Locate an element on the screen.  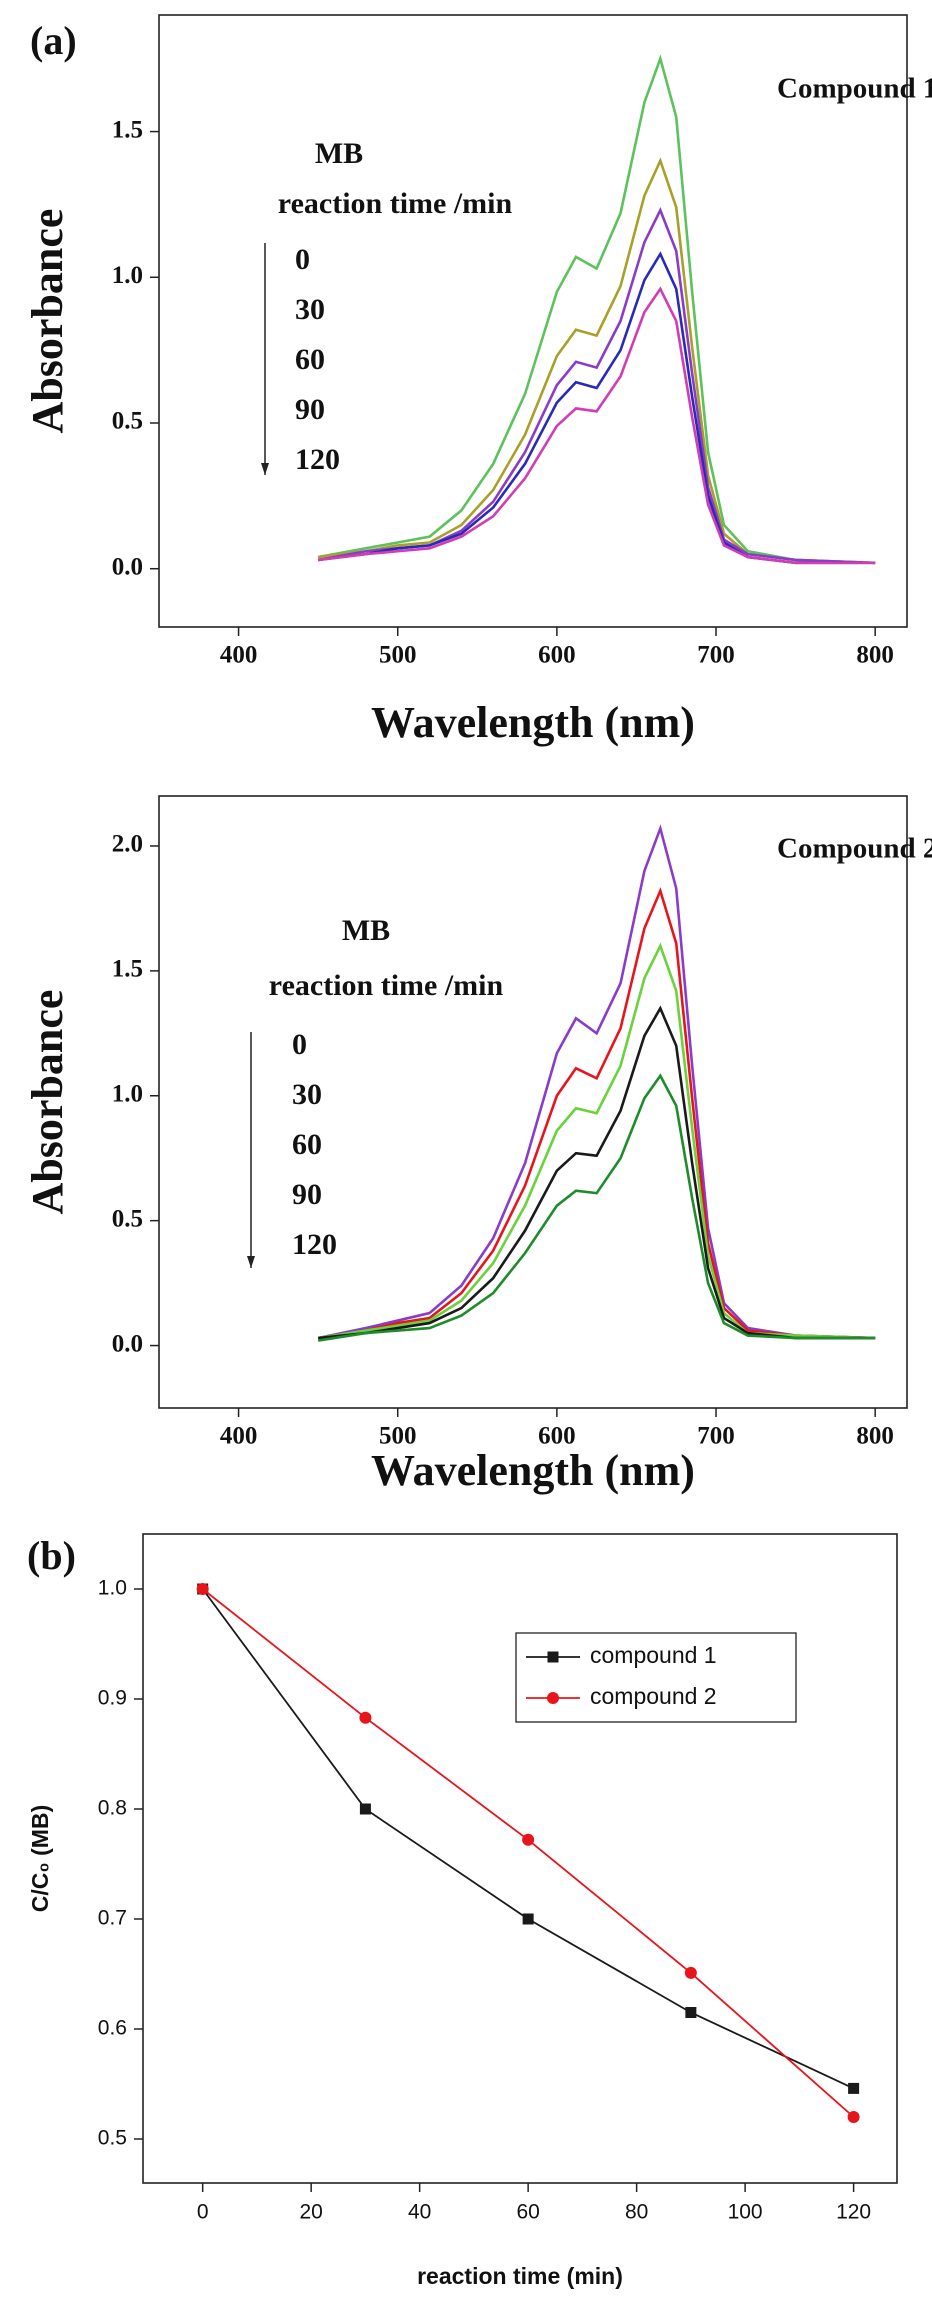
y-tick-label: 0.6 is located at coordinates (112, 2028).